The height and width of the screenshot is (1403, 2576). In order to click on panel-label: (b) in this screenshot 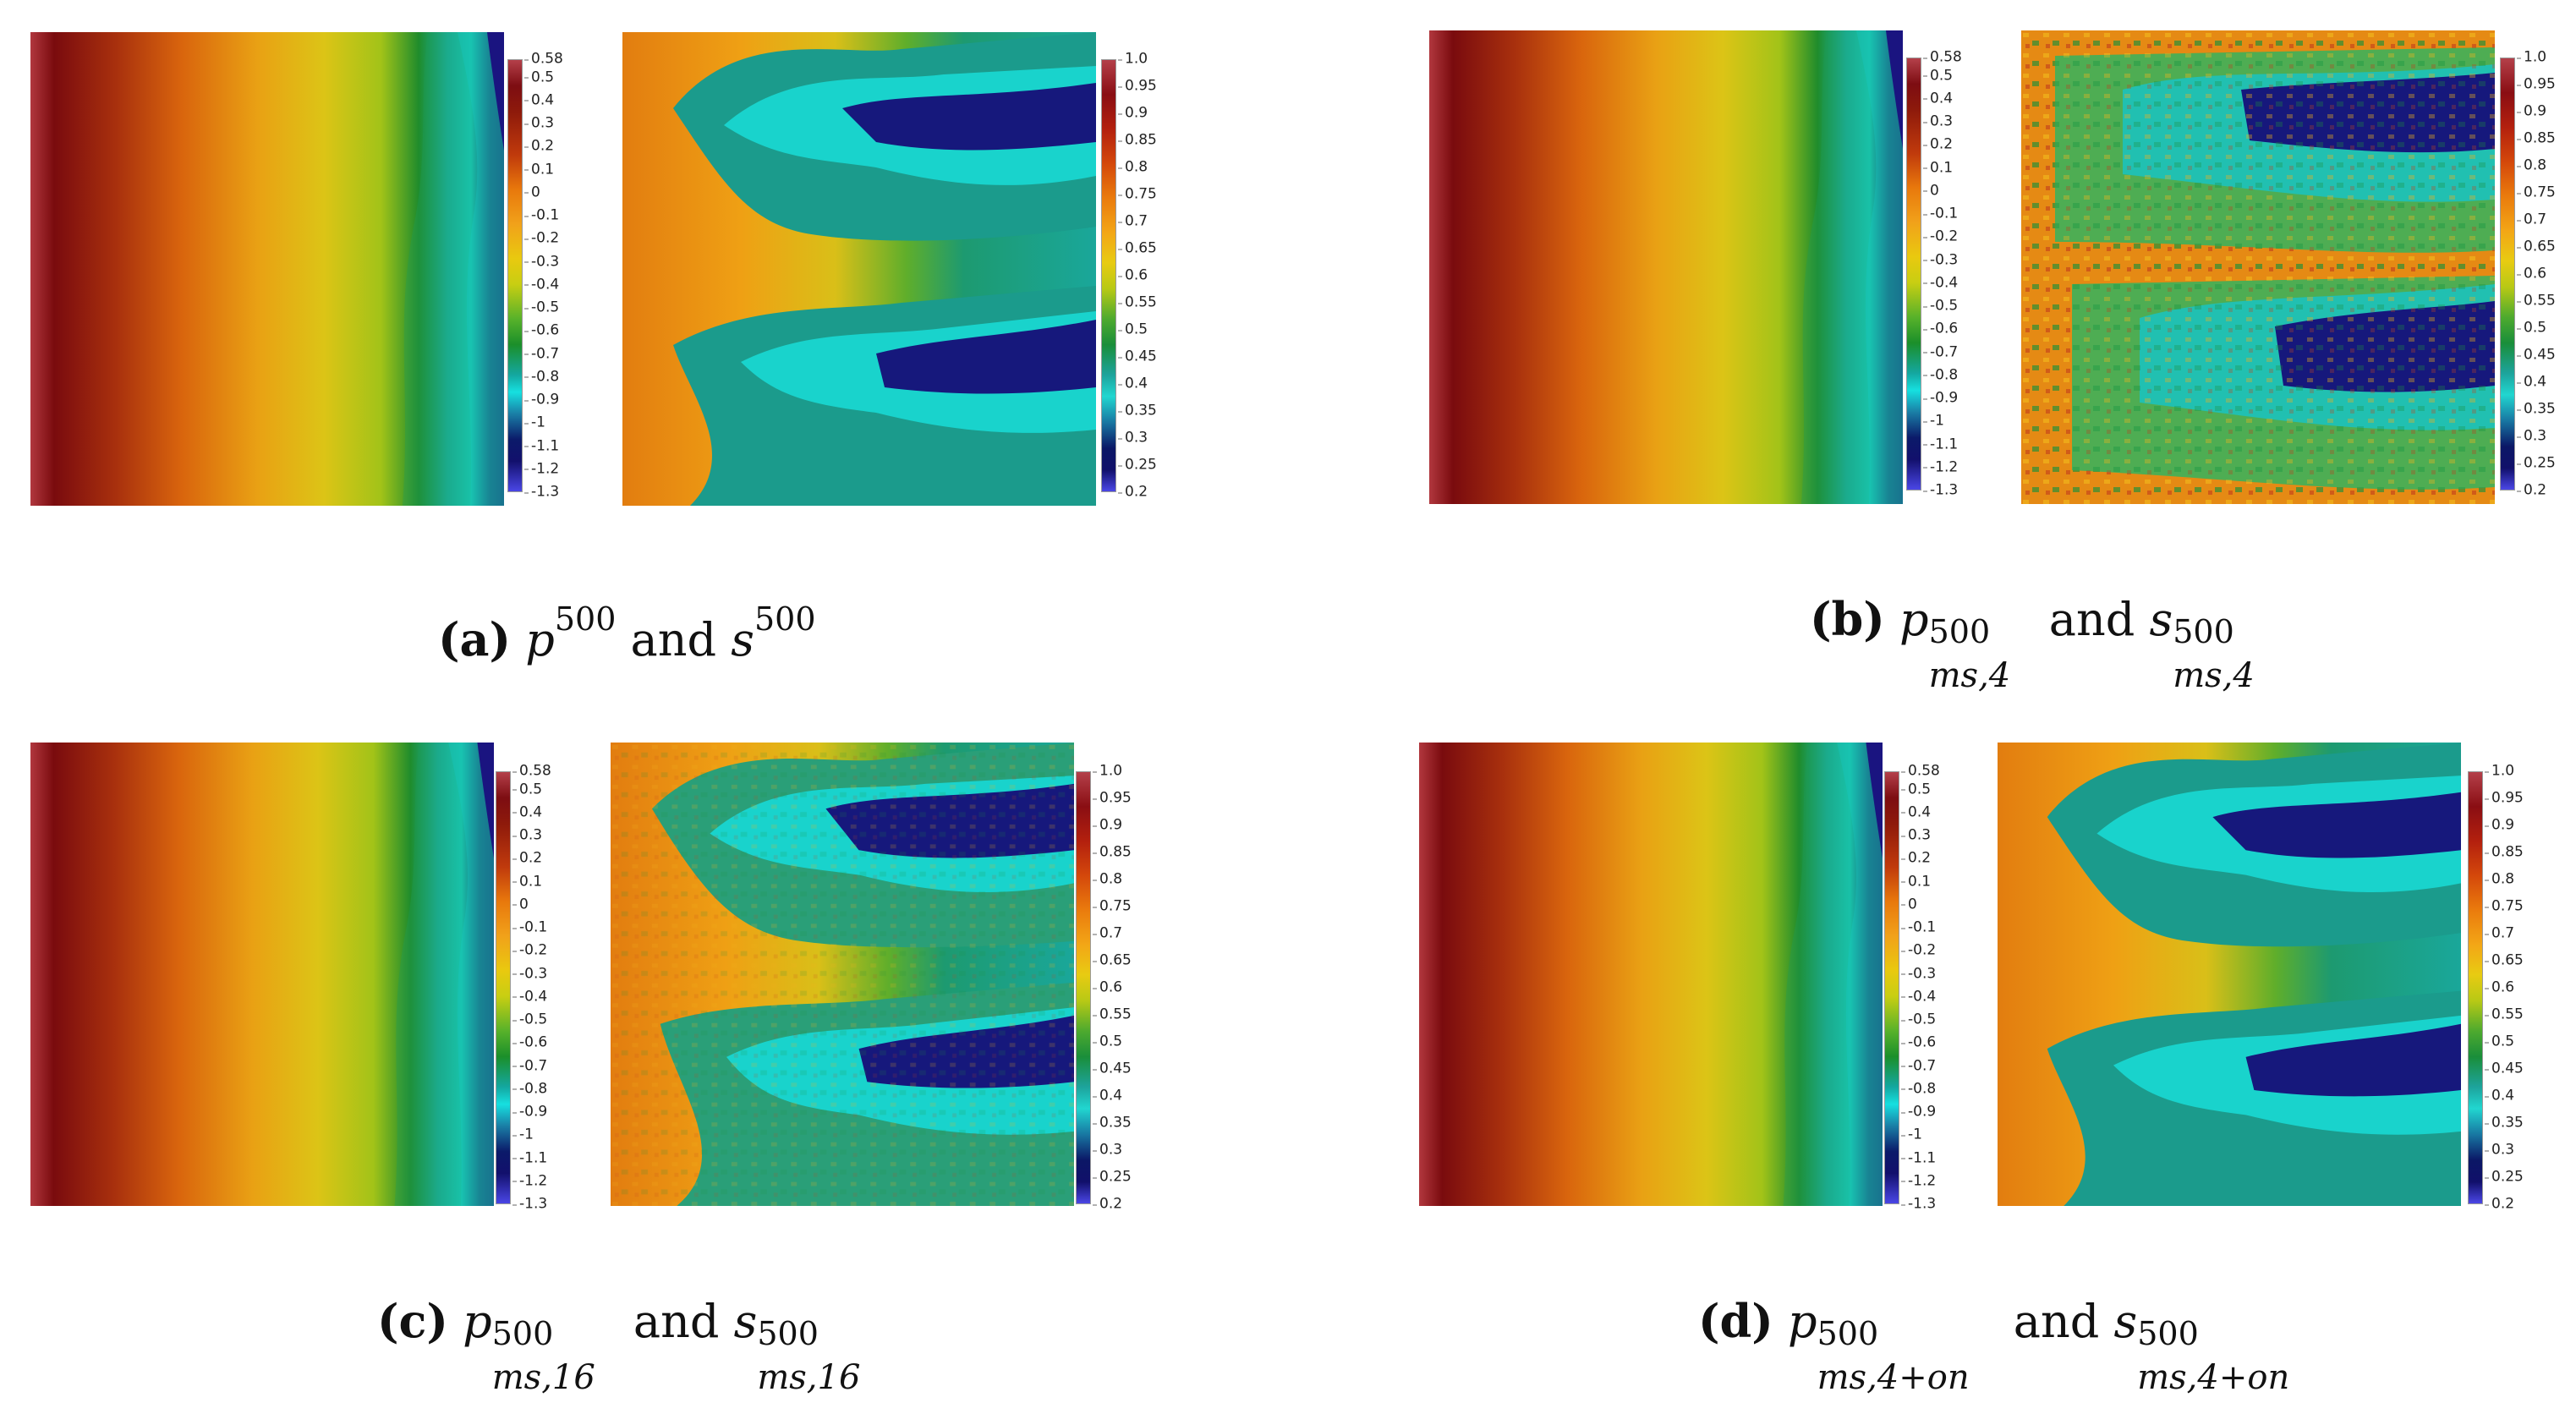, I will do `click(1847, 619)`.